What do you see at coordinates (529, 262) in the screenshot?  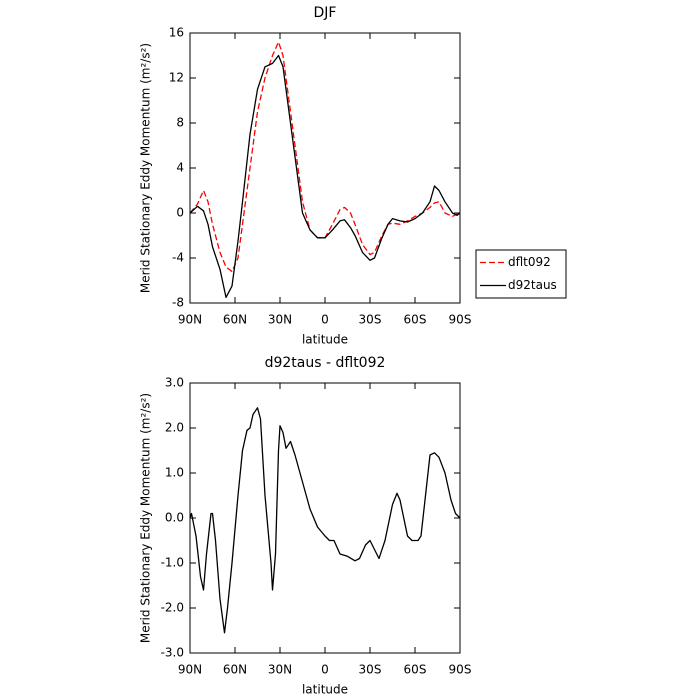 I see `legend-label: dflt092` at bounding box center [529, 262].